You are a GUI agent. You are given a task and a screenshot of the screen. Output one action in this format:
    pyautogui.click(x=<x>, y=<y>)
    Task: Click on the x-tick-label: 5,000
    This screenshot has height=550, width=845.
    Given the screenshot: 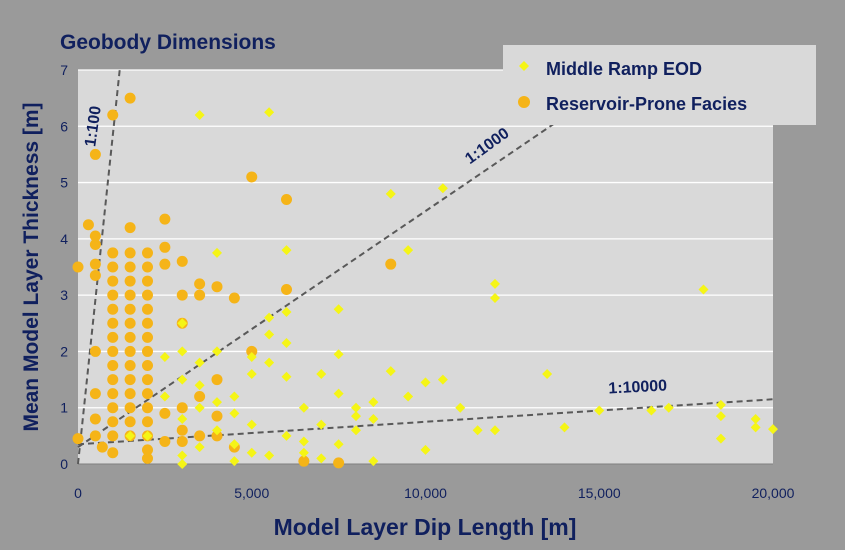 What is the action you would take?
    pyautogui.click(x=251, y=493)
    